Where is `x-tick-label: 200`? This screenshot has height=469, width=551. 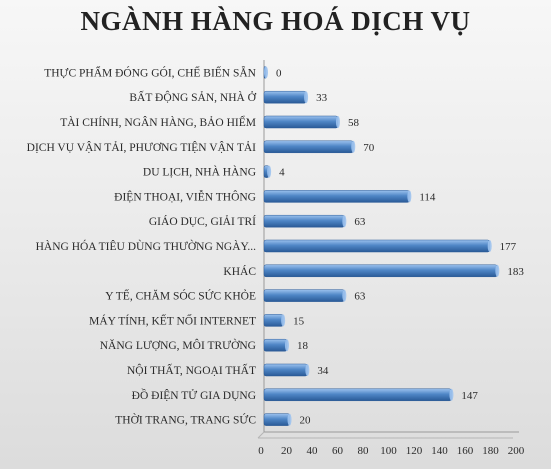 x-tick-label: 200 is located at coordinates (516, 451).